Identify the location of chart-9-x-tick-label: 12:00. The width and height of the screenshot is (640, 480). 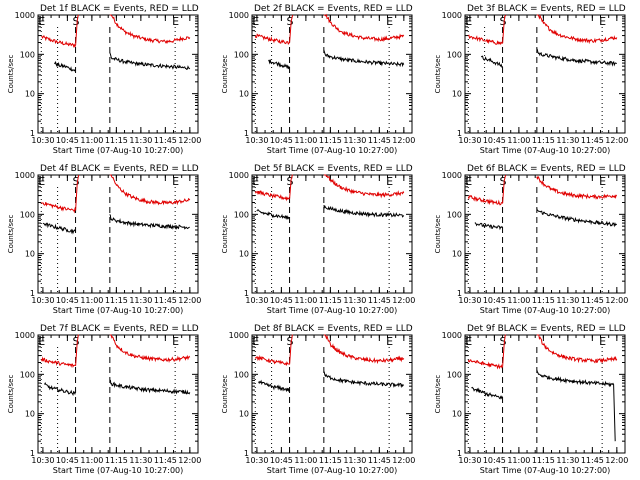
(616, 460).